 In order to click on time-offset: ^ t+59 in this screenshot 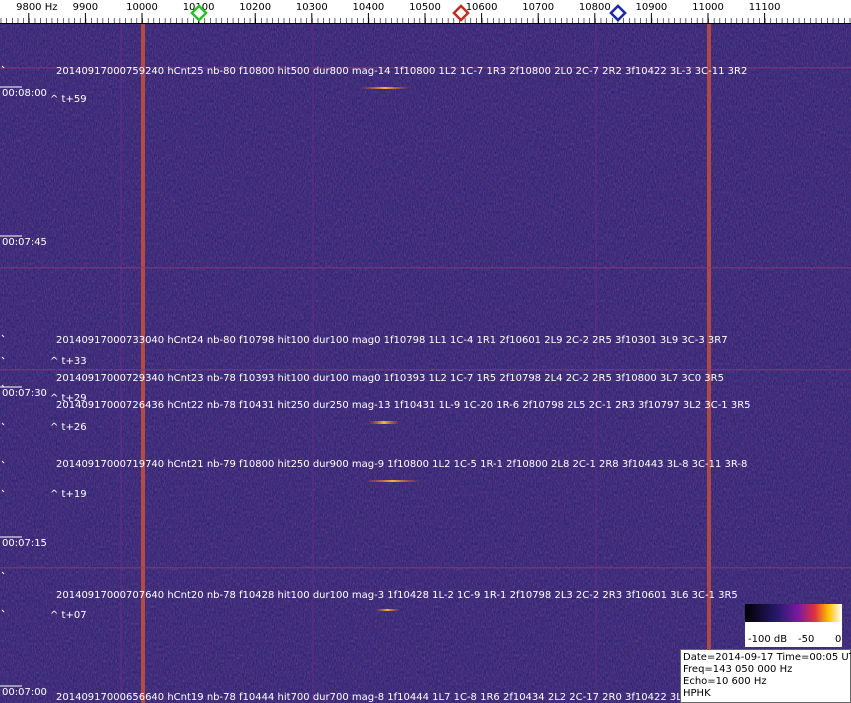, I will do `click(68, 99)`.